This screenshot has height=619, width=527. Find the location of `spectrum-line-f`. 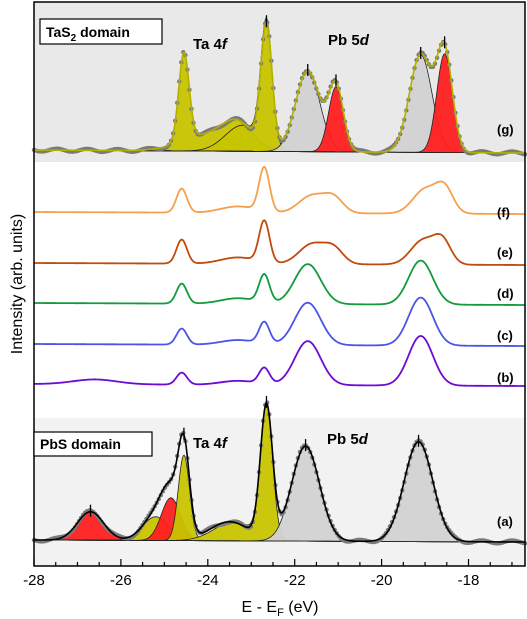

spectrum-line-f is located at coordinates (279, 190).